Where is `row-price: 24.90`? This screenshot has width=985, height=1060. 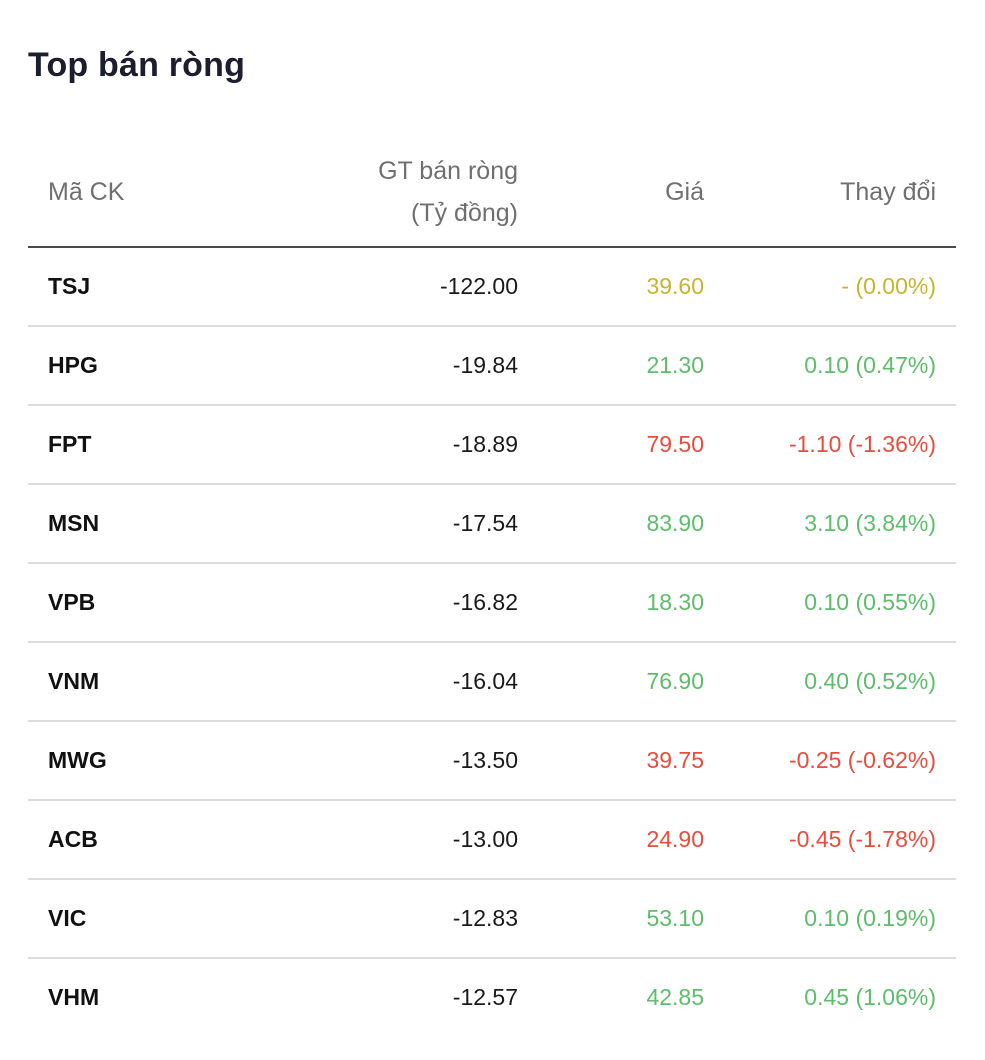 row-price: 24.90 is located at coordinates (675, 839).